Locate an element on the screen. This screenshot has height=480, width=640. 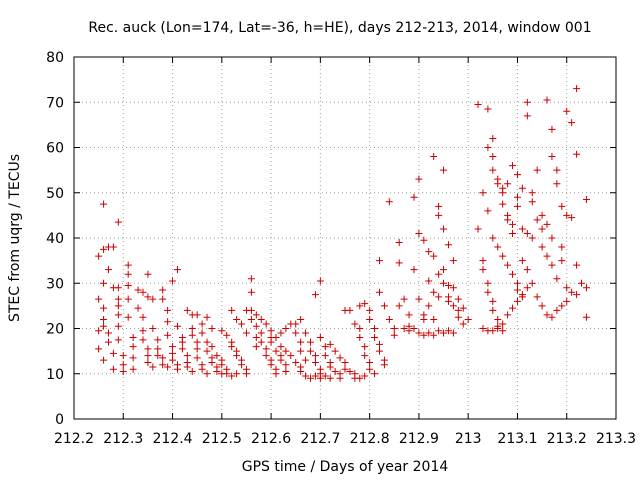
y-tick-label: 40 is located at coordinates (55, 239).